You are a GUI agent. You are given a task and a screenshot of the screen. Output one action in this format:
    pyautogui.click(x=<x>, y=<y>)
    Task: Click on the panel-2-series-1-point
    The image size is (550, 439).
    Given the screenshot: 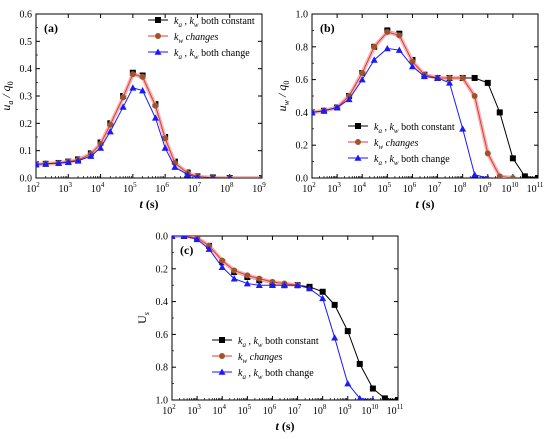 What is the action you would take?
    pyautogui.click(x=512, y=158)
    